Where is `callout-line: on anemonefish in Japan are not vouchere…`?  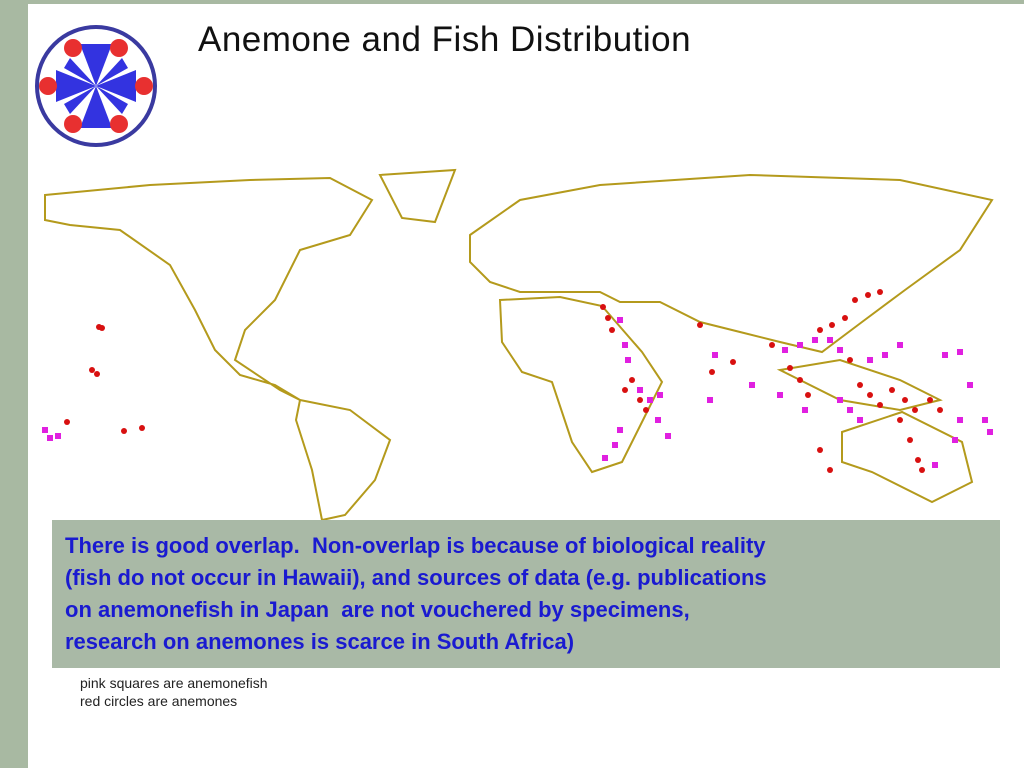
callout-line: on anemonefish in Japan are not vouchere… is located at coordinates (377, 609).